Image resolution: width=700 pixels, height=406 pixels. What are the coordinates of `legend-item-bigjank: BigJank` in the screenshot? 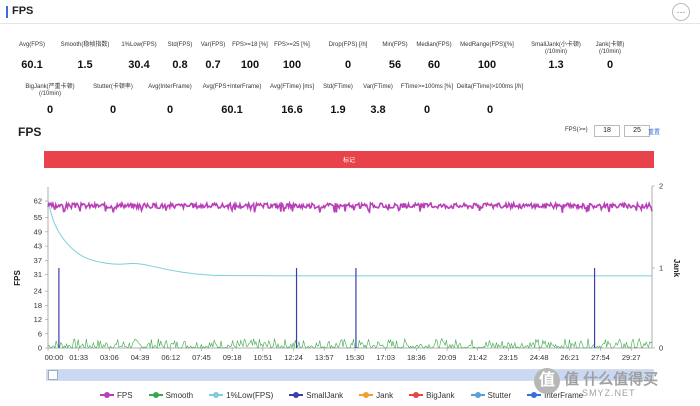 It's located at (432, 395).